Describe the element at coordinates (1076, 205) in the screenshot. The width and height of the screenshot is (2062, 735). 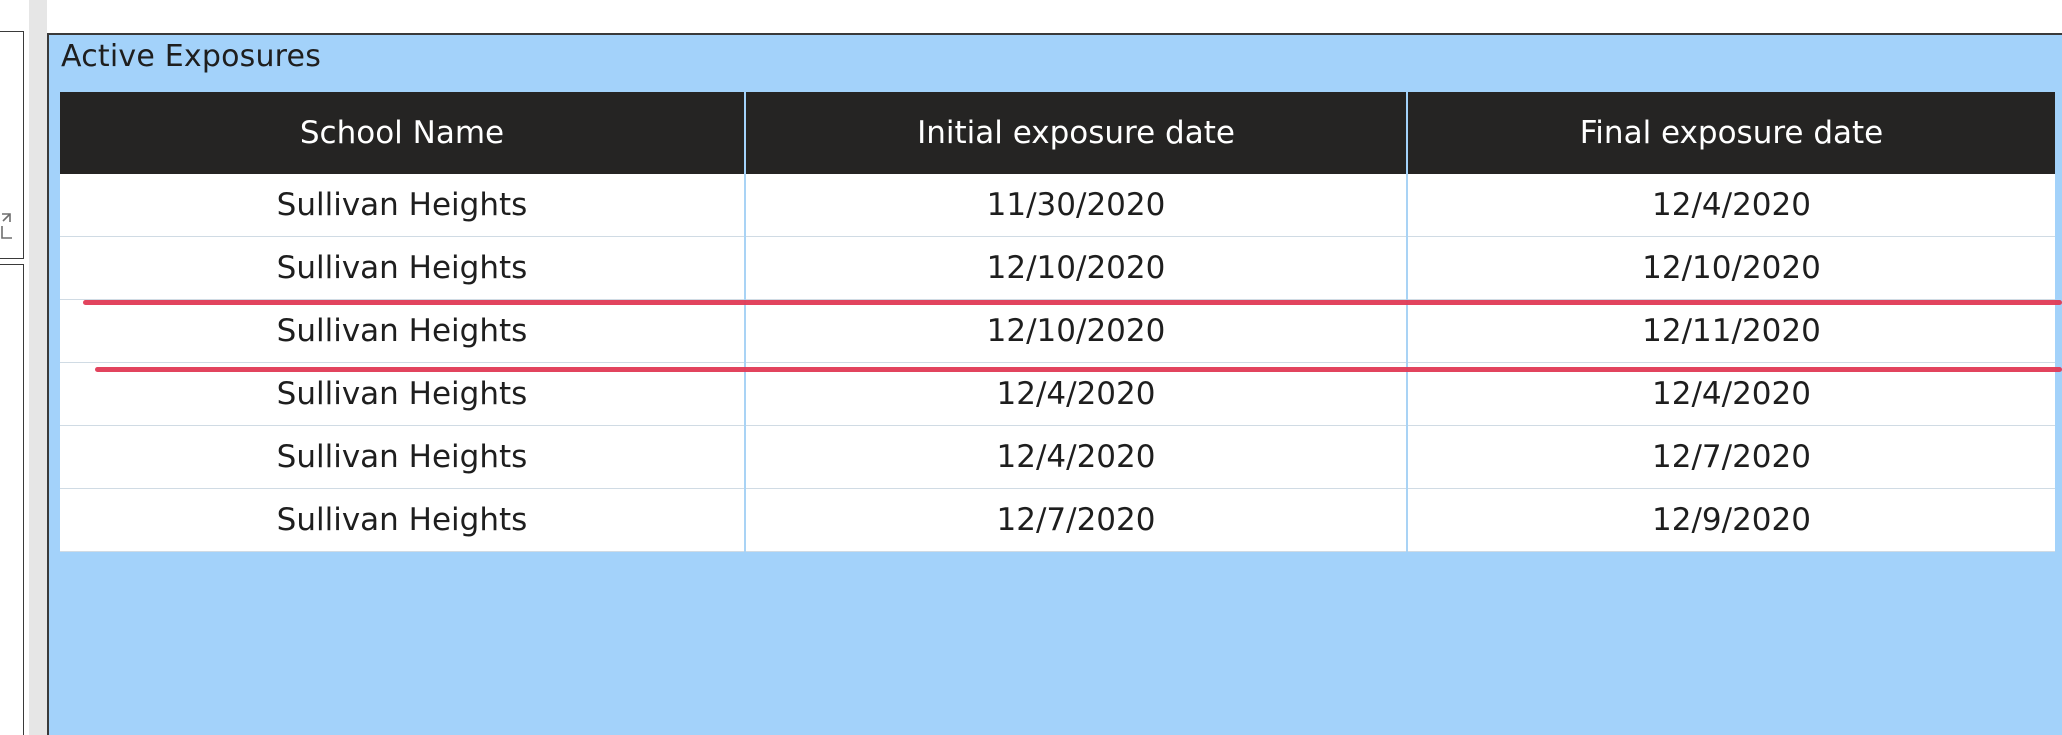
I see `cell-initial-date: 11/30/2020` at that location.